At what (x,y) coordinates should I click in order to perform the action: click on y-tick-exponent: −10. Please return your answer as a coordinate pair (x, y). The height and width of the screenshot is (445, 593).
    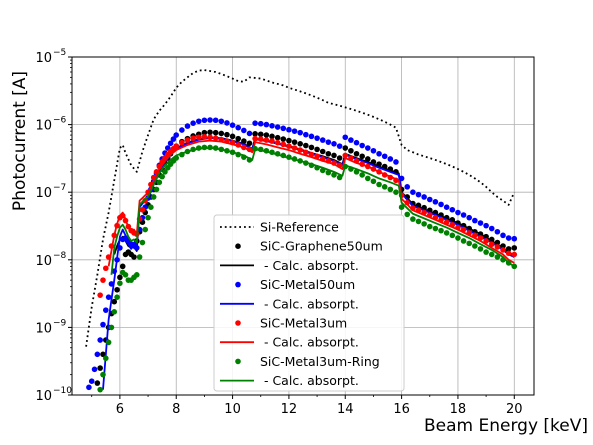
    Looking at the image, I should click on (62, 391).